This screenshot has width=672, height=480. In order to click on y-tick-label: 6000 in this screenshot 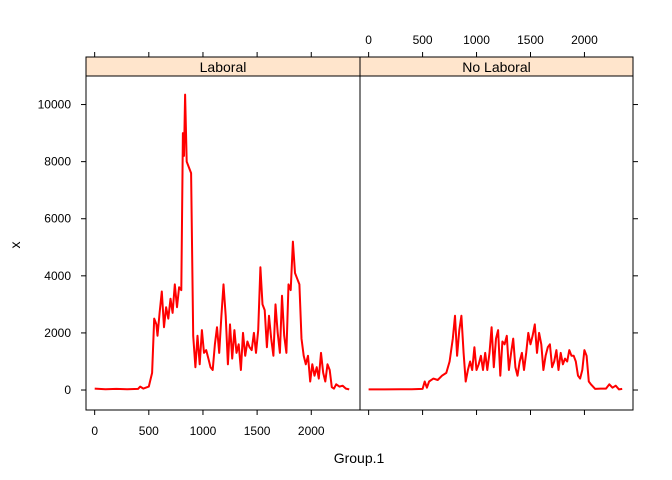, I will do `click(57, 219)`.